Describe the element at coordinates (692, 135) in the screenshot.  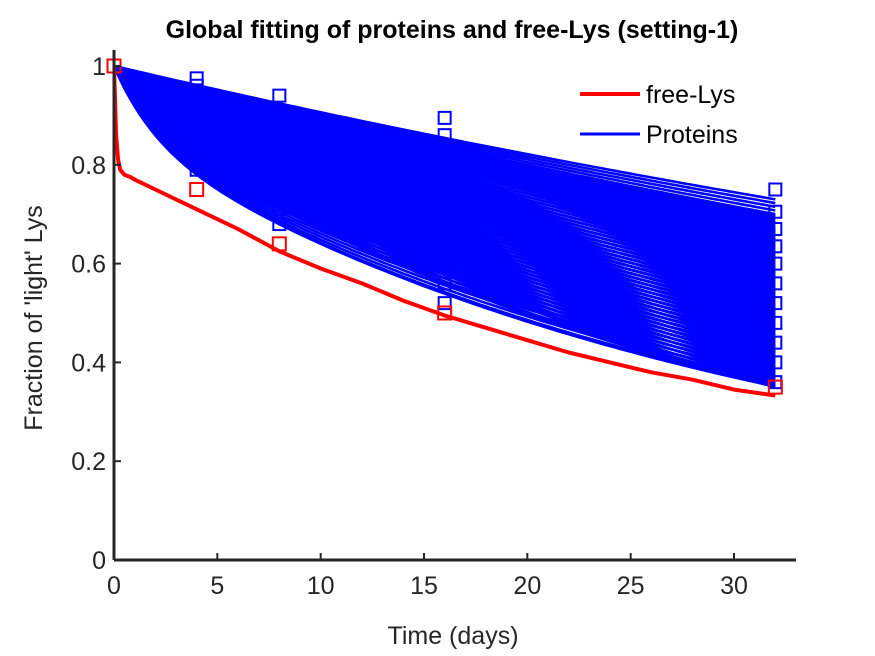
I see `legend-label-proteins: Proteins` at that location.